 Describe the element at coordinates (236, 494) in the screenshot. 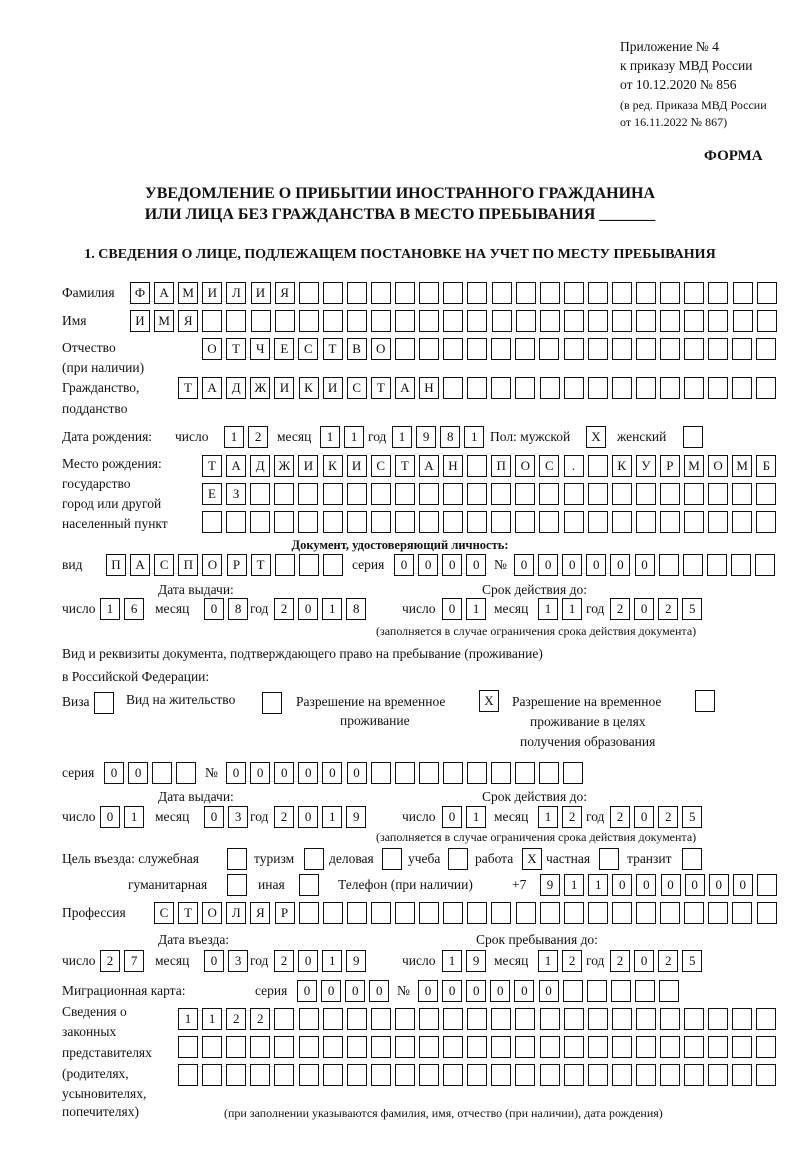

I see `char-box: З` at that location.